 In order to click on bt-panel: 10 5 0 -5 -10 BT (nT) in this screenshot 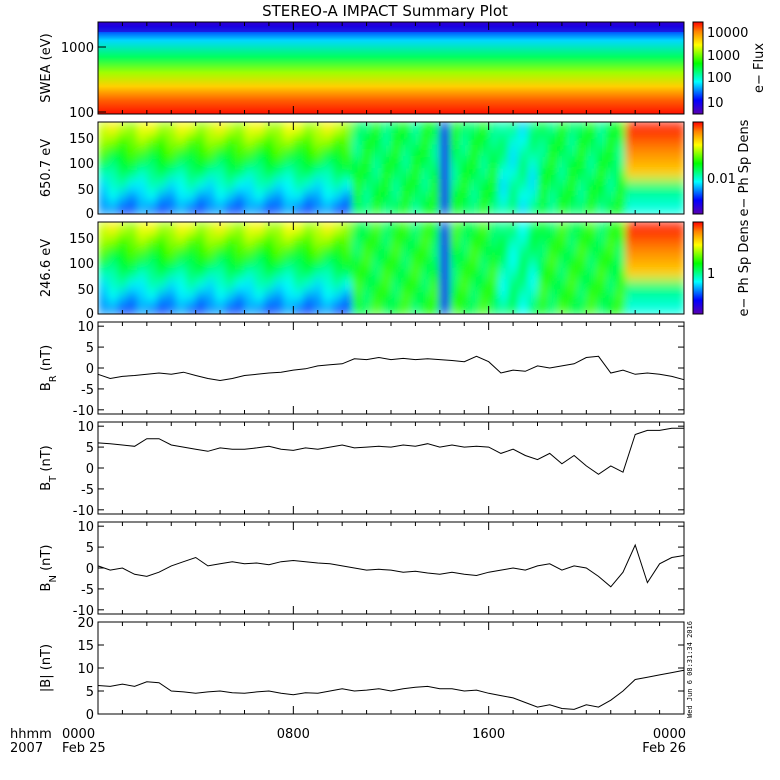, I will do `click(362, 469)`.